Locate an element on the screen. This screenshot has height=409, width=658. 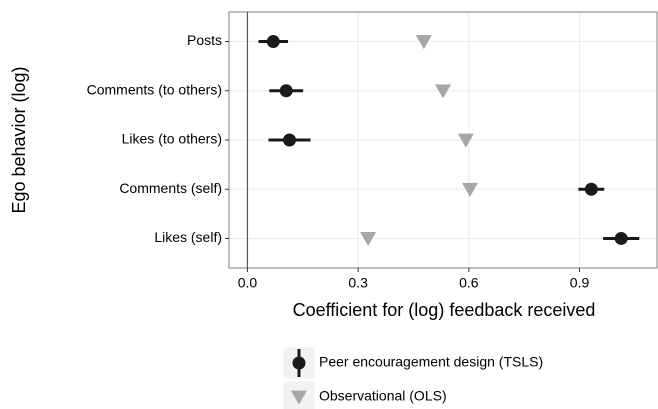
x-tick-label: 0.9 is located at coordinates (580, 283).